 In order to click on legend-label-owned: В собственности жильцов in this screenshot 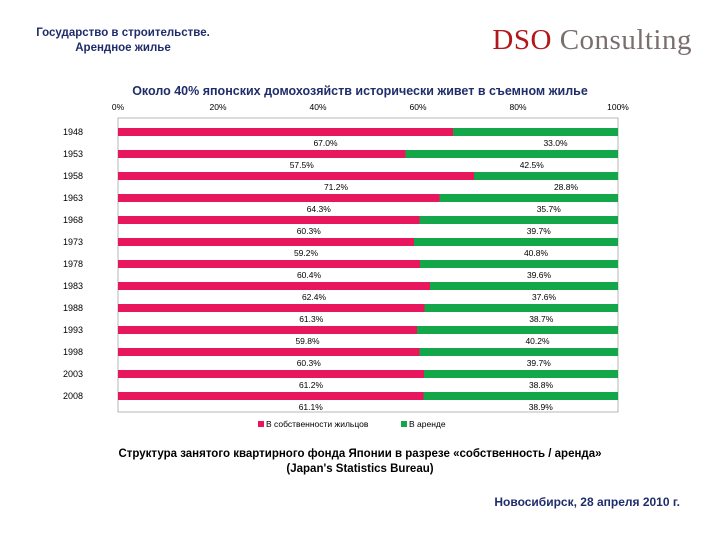, I will do `click(317, 424)`.